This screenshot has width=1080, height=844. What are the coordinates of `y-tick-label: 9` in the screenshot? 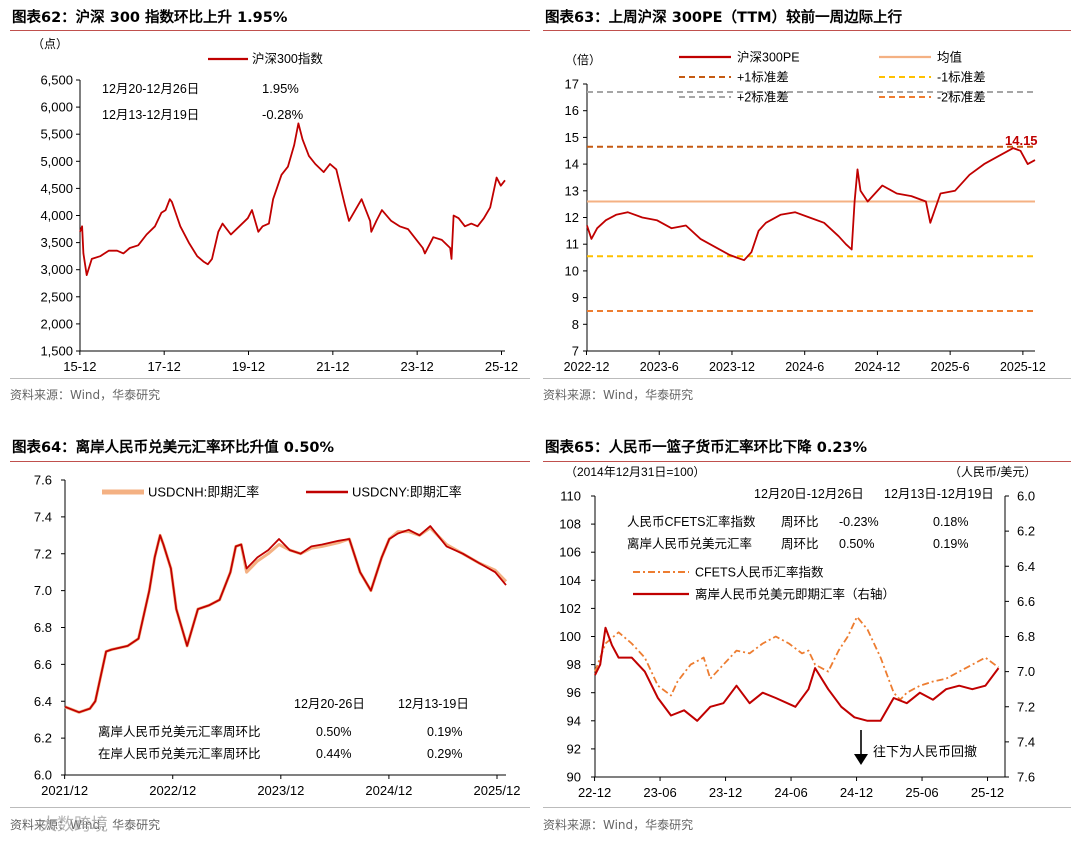 It's located at (575, 297).